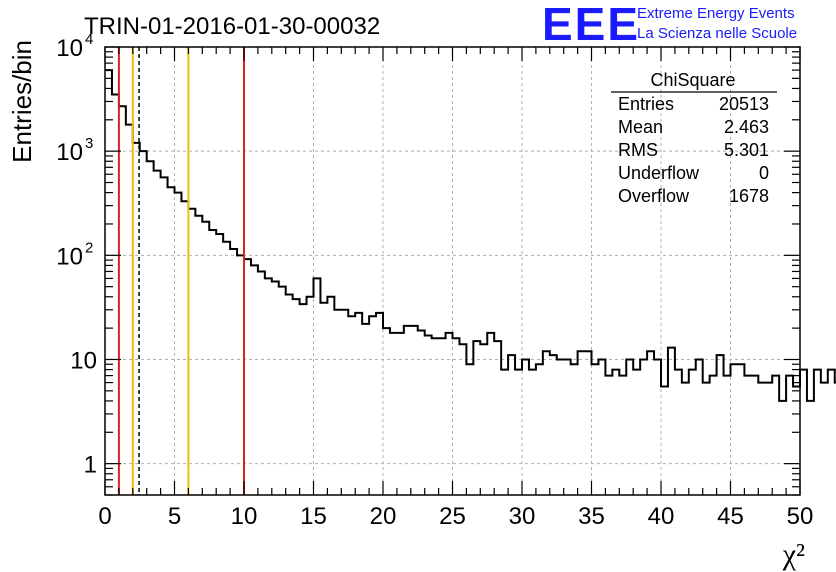 This screenshot has width=836, height=572. What do you see at coordinates (89, 247) in the screenshot?
I see `y-tick-label-exponent: 2` at bounding box center [89, 247].